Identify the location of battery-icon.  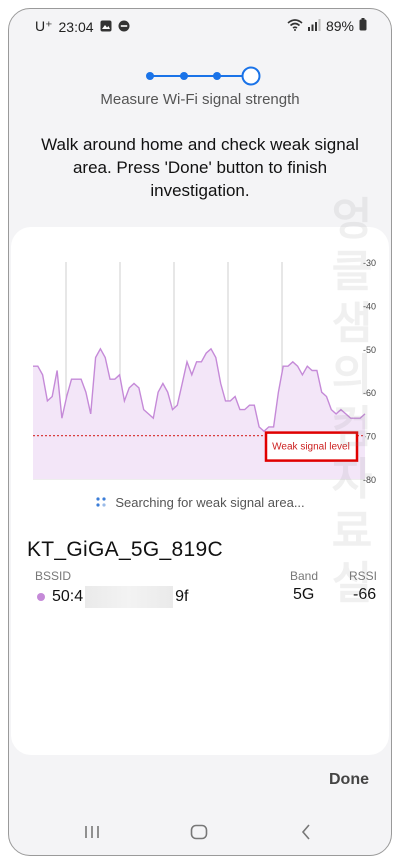
(363, 26).